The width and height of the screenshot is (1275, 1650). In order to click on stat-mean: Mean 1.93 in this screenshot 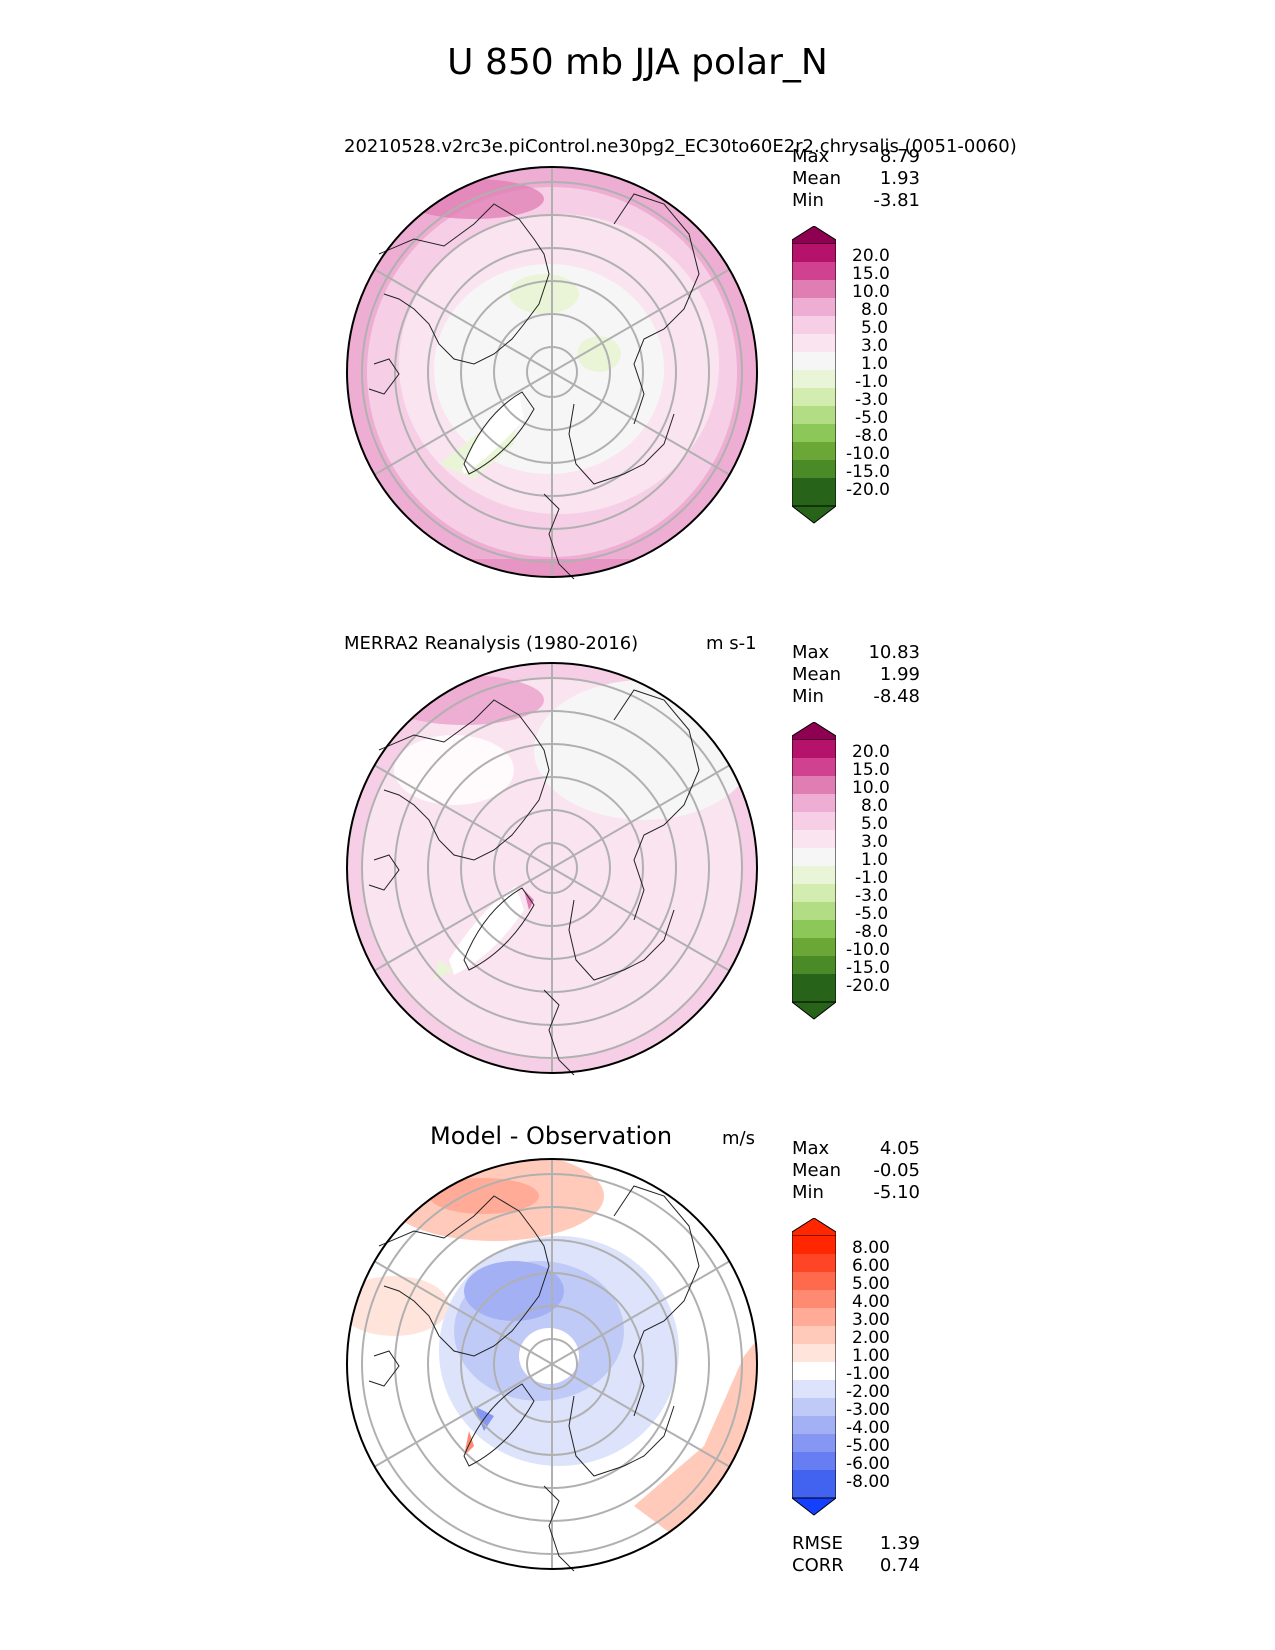, I will do `click(856, 178)`.